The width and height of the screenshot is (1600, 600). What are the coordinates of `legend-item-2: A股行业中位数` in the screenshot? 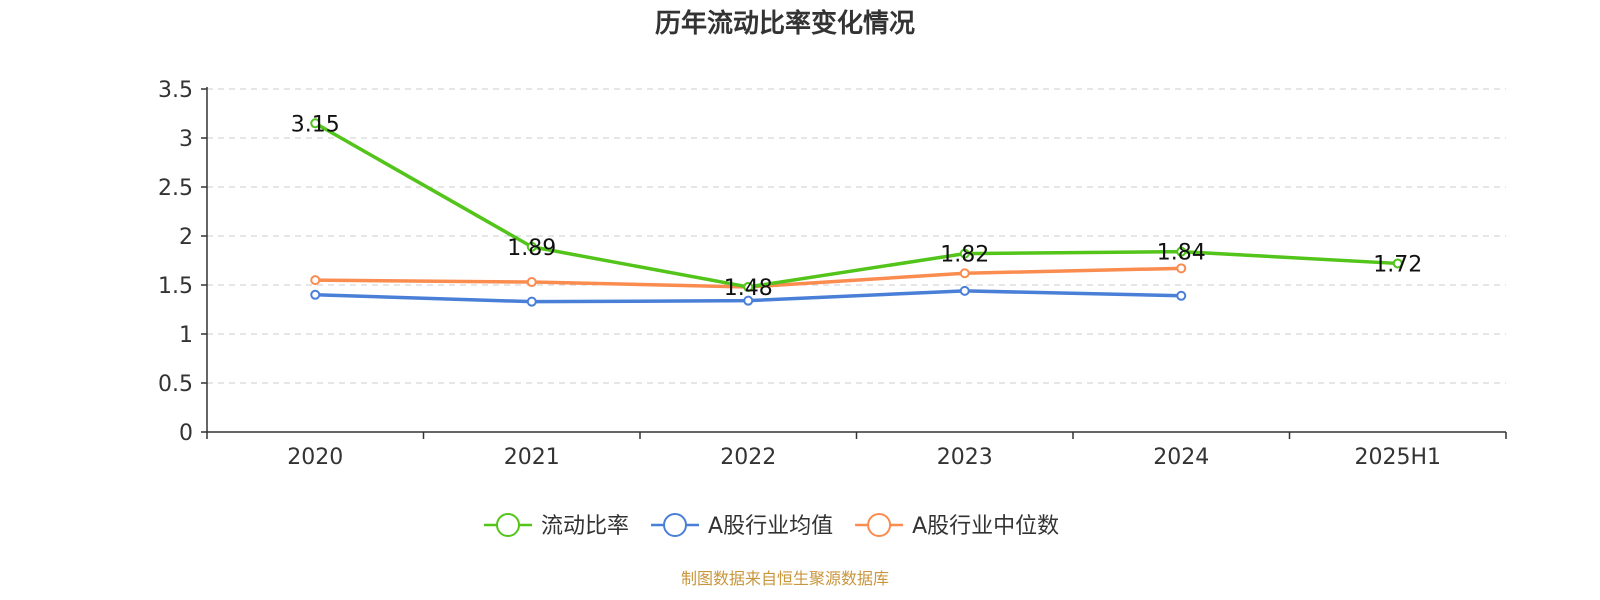 It's located at (957, 526).